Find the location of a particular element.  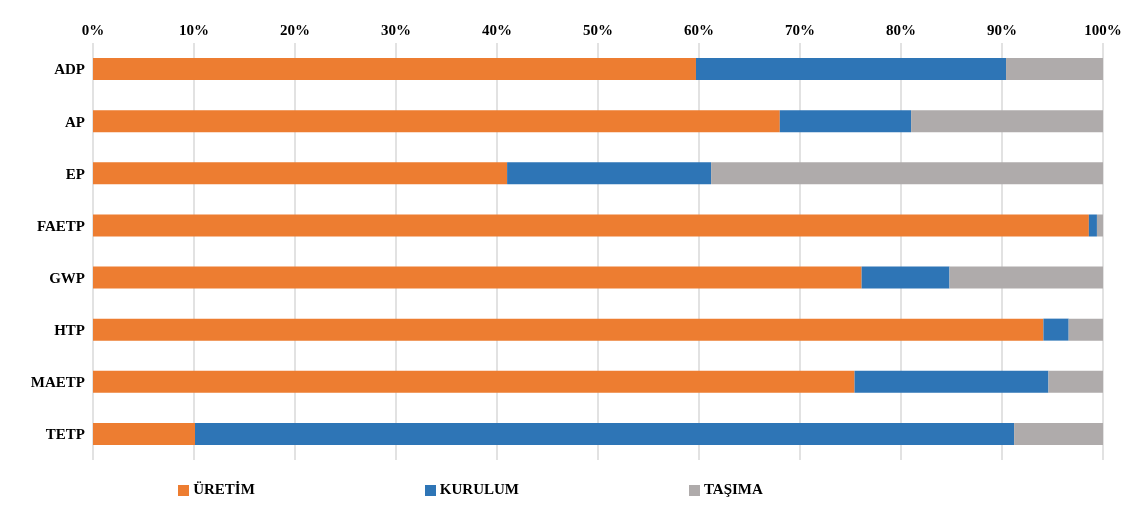

x-tick-label: 40% is located at coordinates (497, 30).